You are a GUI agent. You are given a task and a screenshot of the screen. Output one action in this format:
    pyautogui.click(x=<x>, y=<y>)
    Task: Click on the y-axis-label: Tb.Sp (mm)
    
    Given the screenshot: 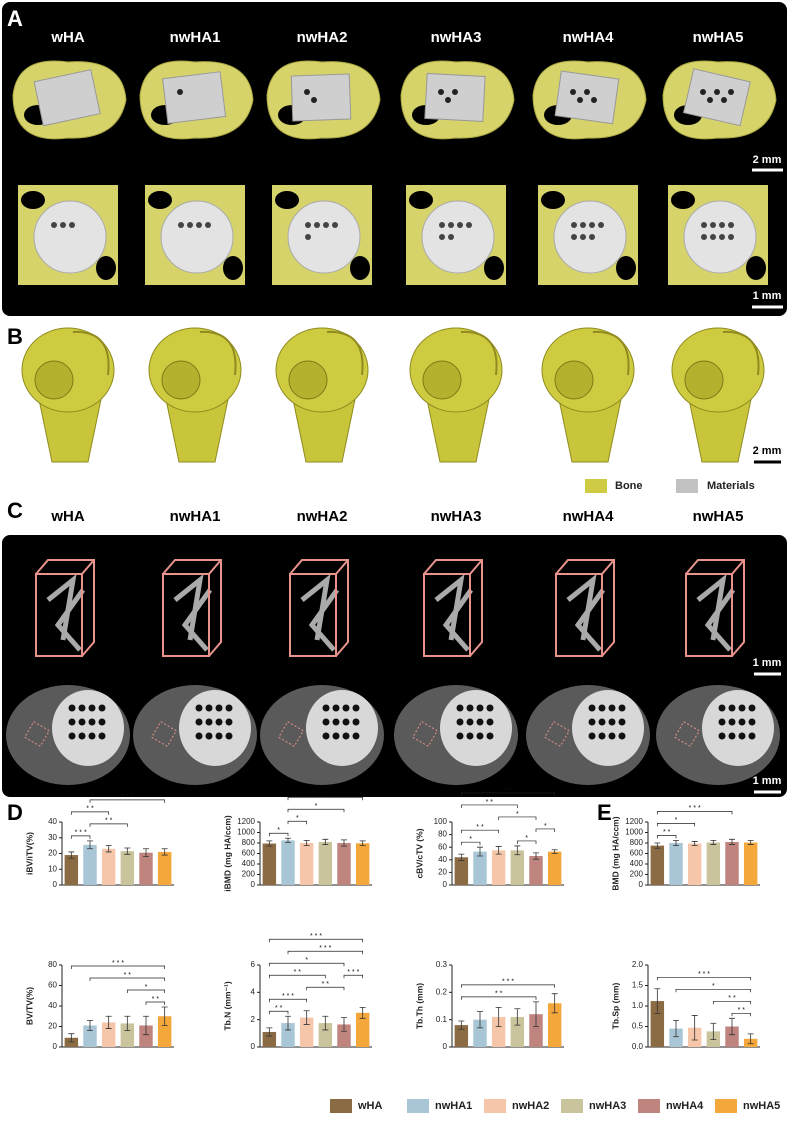 What is the action you would take?
    pyautogui.click(x=615, y=1005)
    